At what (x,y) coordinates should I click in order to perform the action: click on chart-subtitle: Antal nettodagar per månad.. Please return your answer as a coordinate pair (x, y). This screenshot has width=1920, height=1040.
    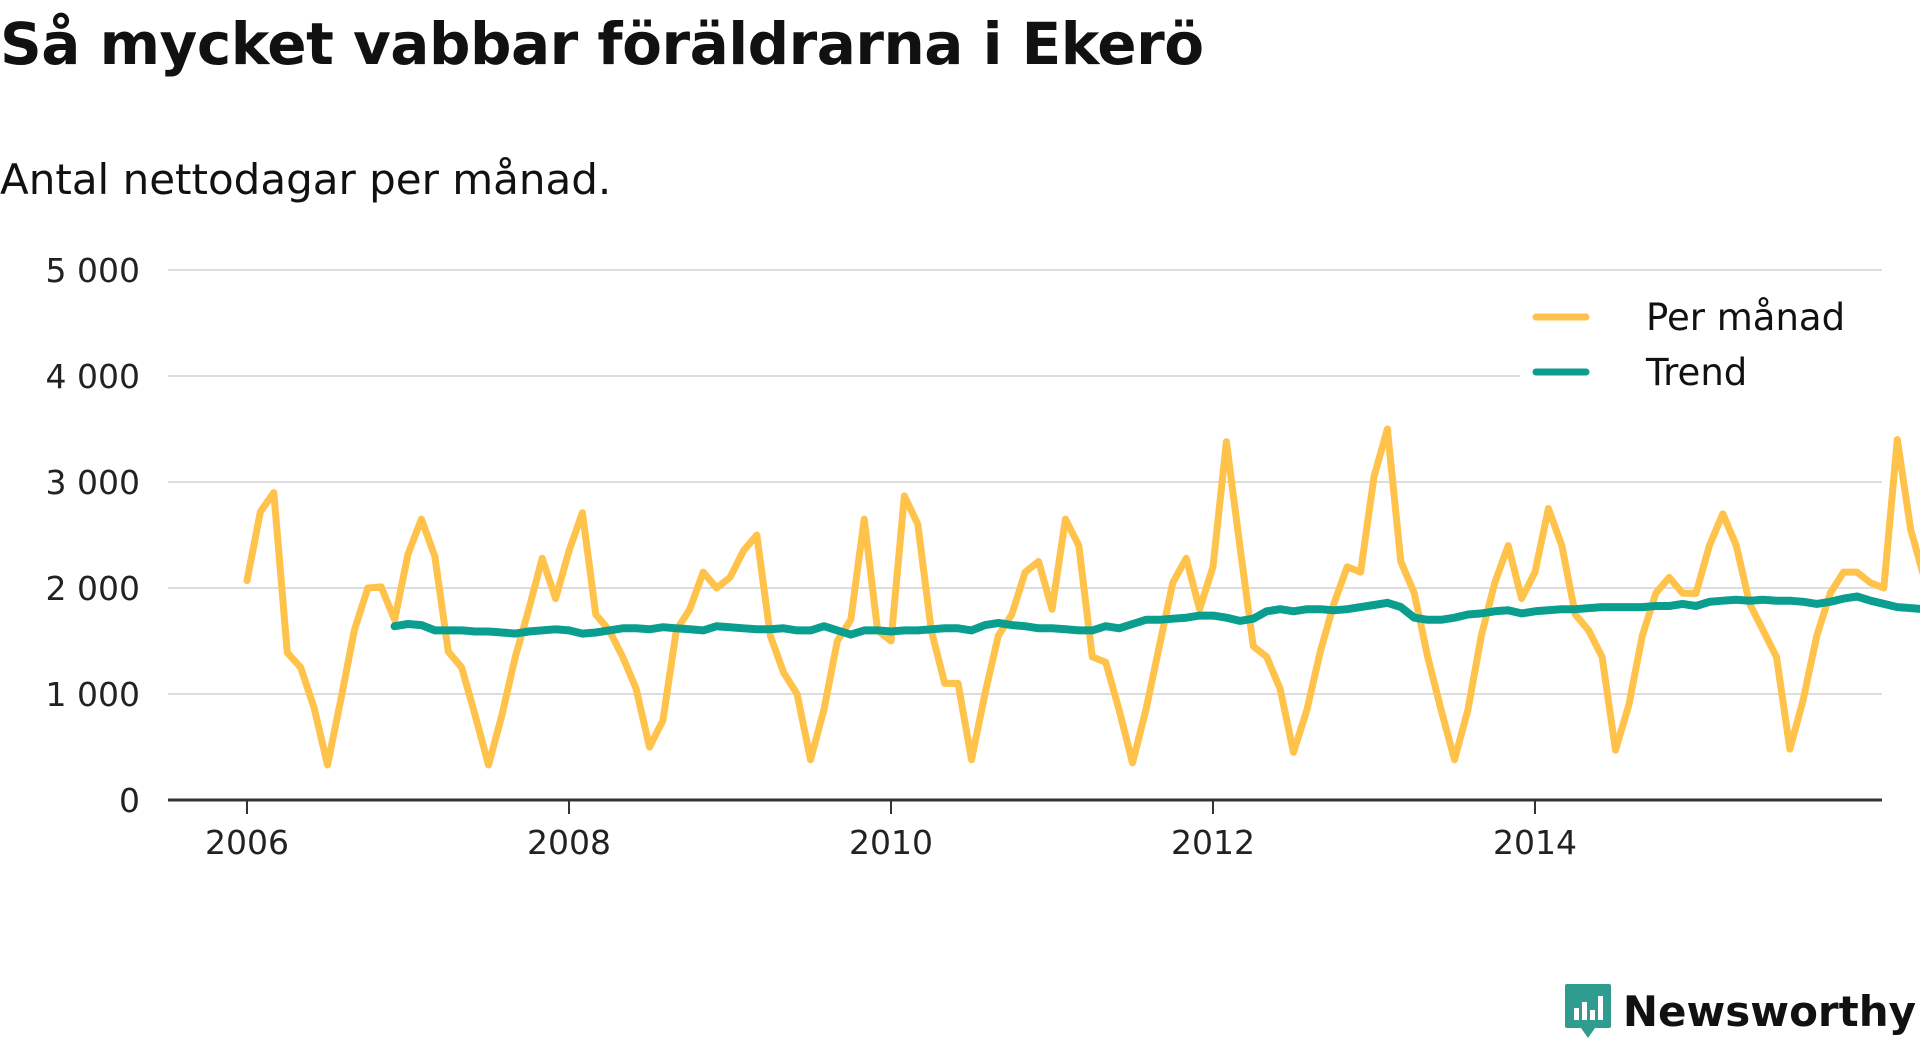
    Looking at the image, I should click on (306, 179).